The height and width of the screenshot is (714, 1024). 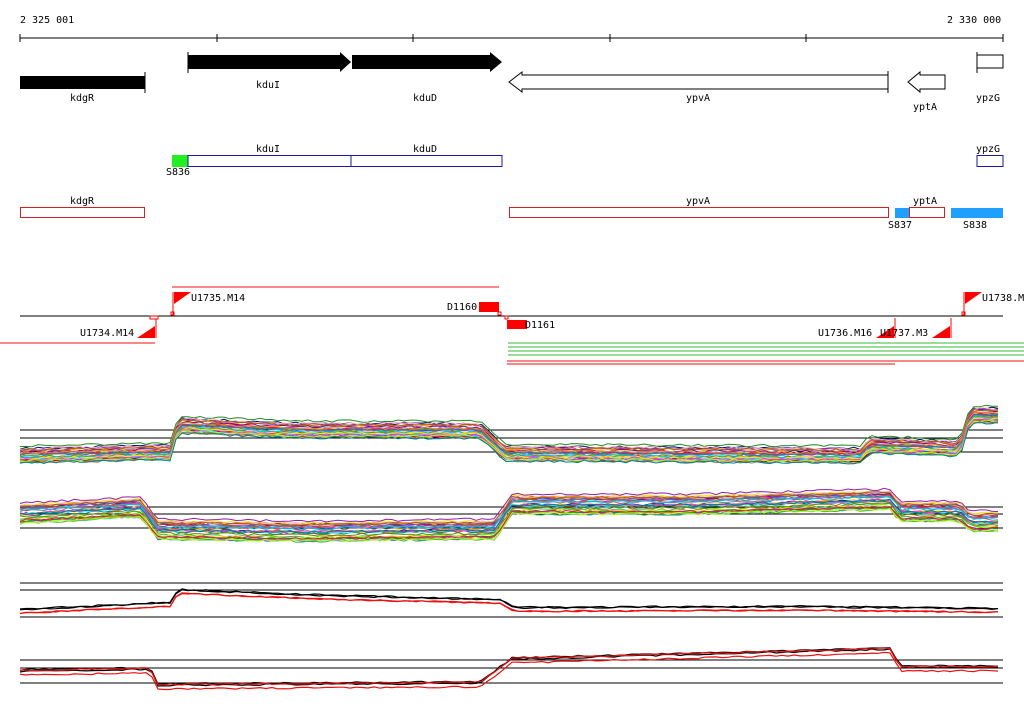 I want to click on downshift-D1160-block, so click(x=489, y=307).